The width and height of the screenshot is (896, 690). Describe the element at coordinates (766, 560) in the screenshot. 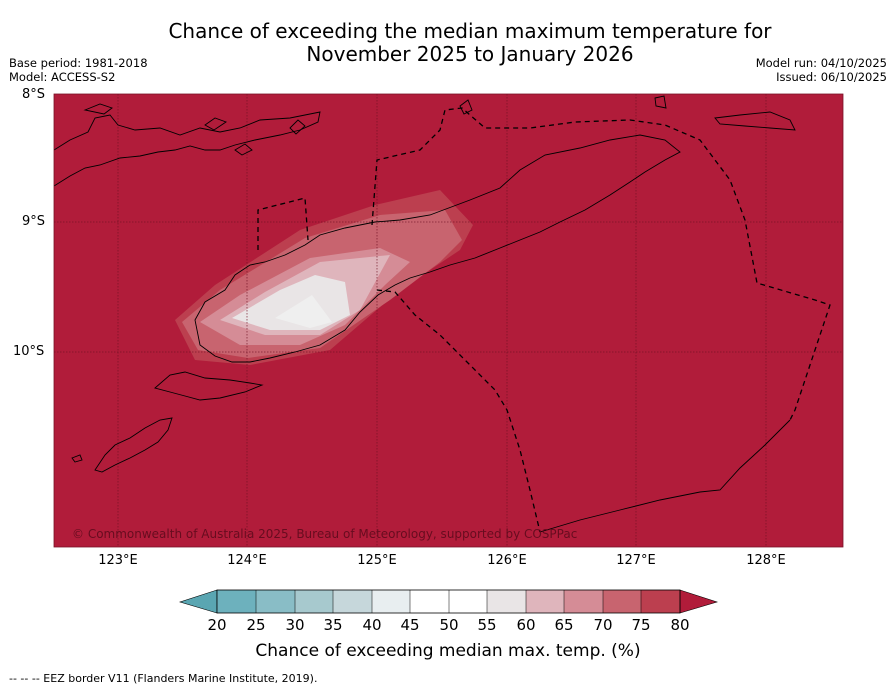

I see `lon-label: 128°E` at that location.